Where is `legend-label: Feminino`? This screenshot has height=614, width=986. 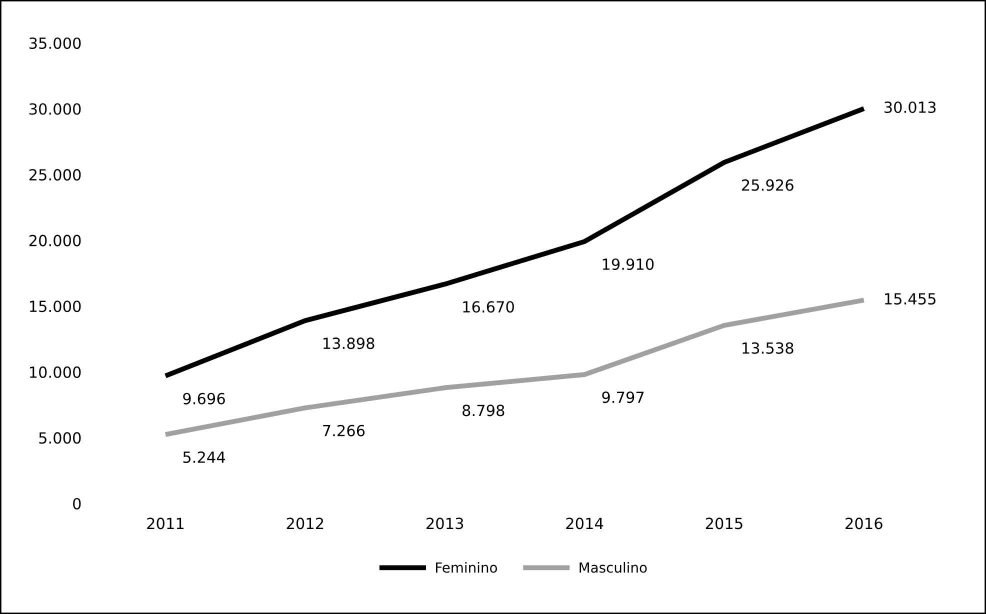
legend-label: Feminino is located at coordinates (467, 567).